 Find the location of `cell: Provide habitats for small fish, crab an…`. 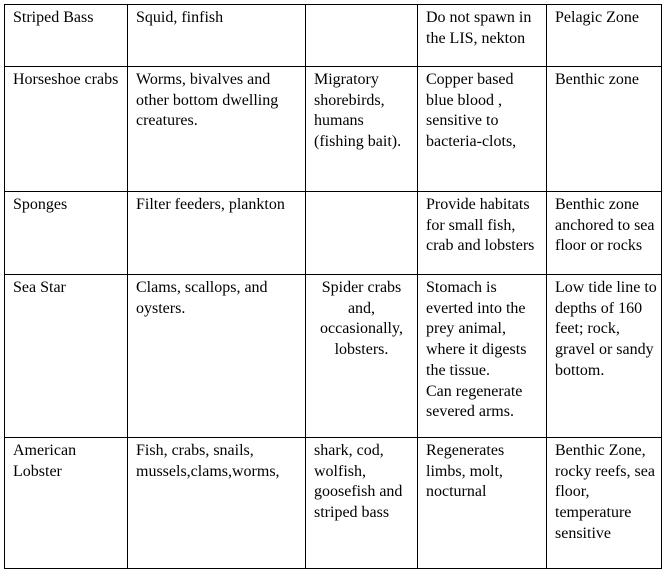

cell: Provide habitats for small fish, crab an… is located at coordinates (482, 233).